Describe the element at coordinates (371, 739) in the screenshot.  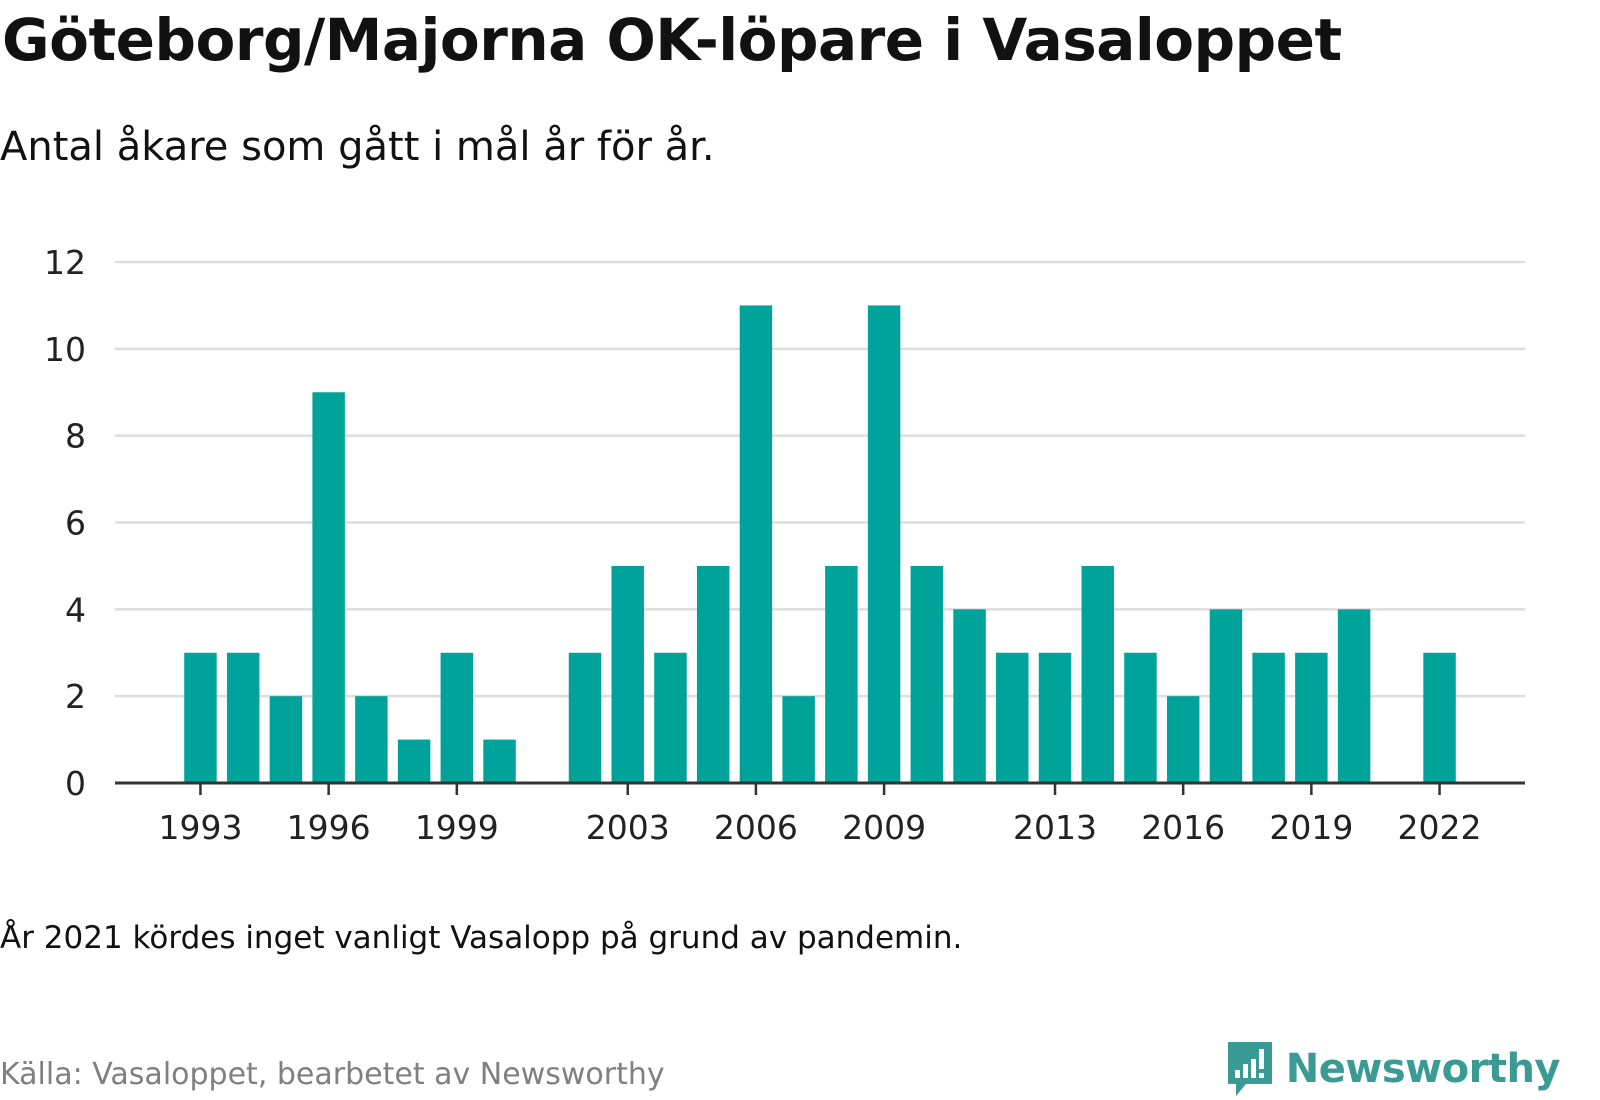
I see `bar-1997` at that location.